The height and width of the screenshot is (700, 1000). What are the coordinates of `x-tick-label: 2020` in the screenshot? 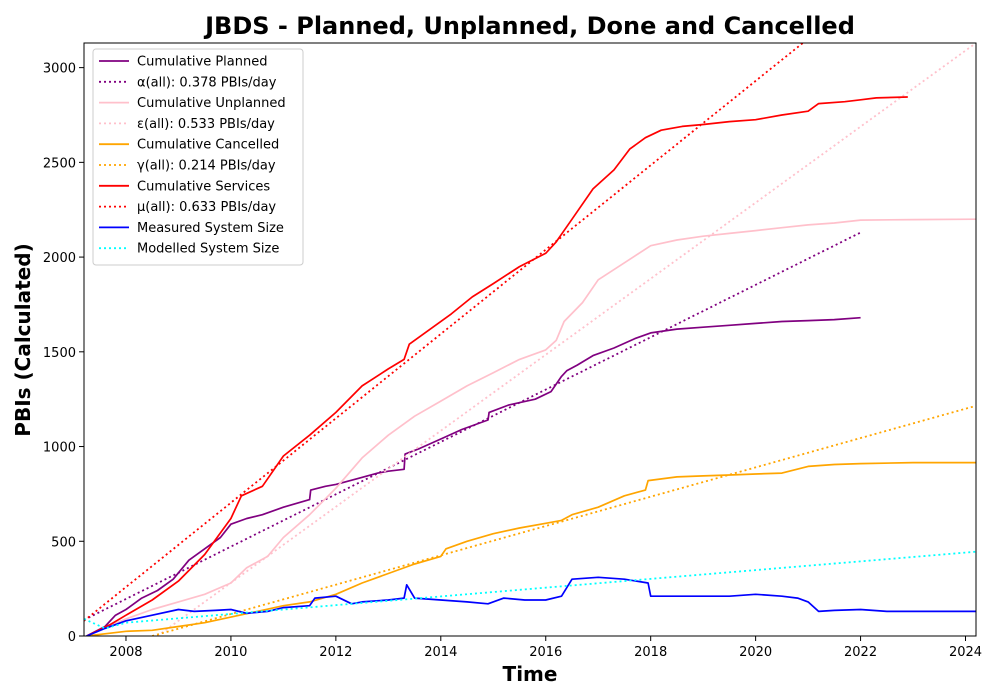 It's located at (755, 652).